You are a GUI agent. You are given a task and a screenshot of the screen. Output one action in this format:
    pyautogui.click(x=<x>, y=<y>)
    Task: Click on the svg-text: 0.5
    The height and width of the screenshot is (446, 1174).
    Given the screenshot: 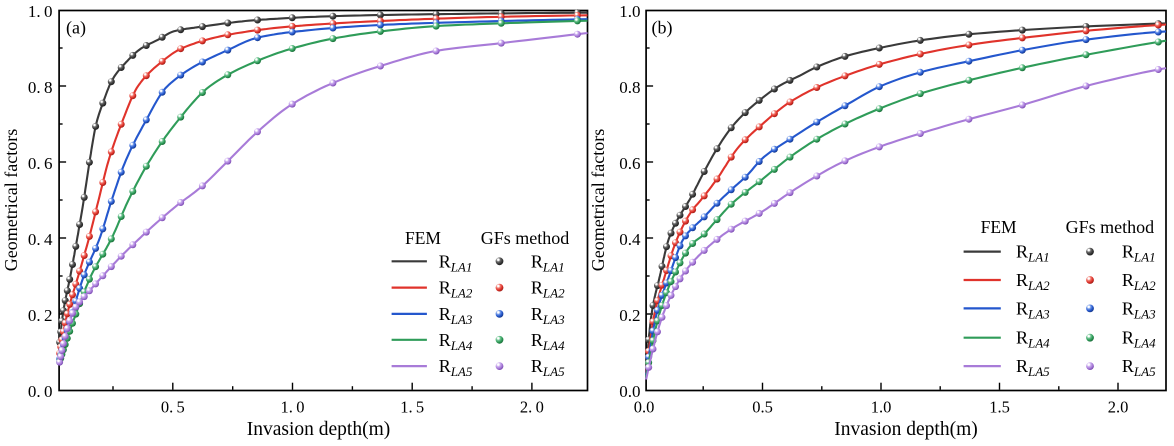 What is the action you would take?
    pyautogui.click(x=762, y=406)
    